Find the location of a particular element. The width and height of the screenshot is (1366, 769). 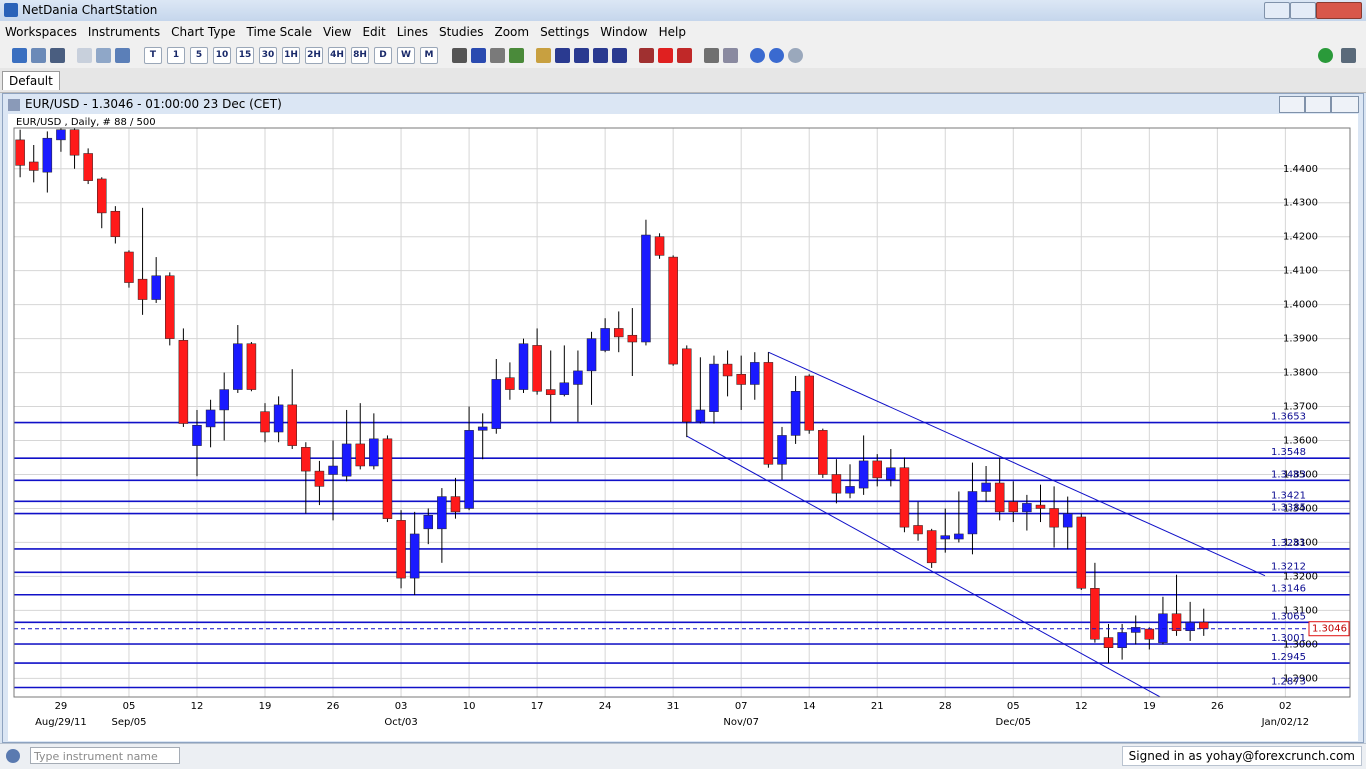

timeframe-button: 5 is located at coordinates (199, 55).